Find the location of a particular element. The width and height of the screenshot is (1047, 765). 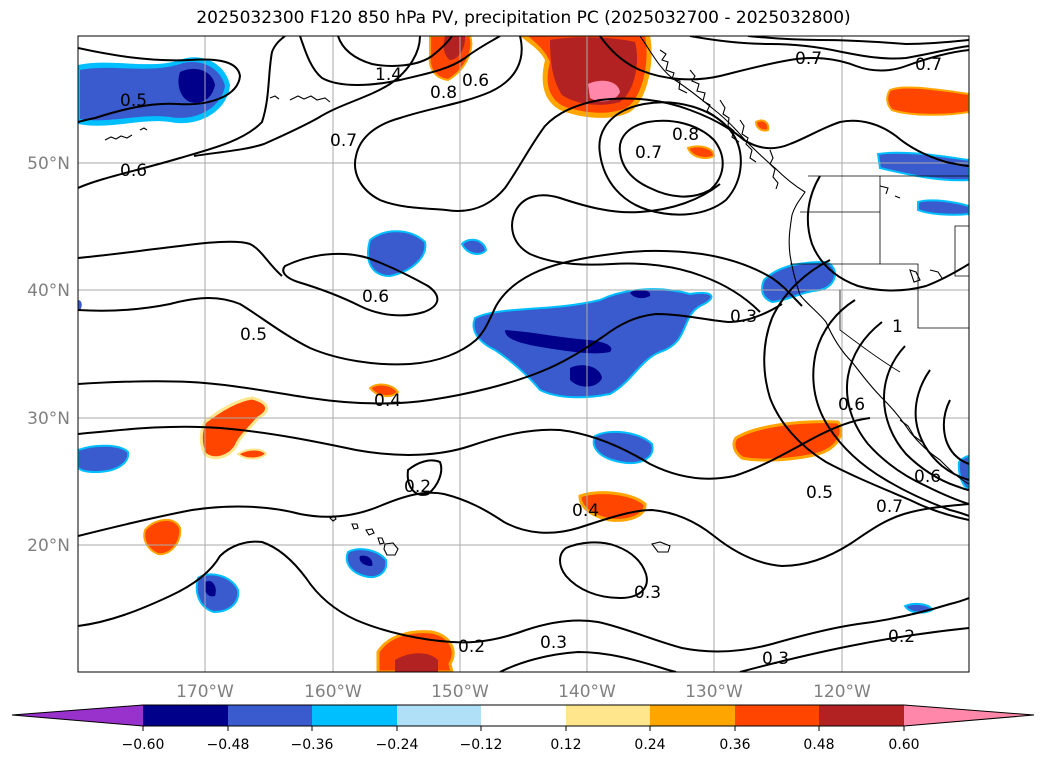

colorbar-tick: 0.48 is located at coordinates (818, 745).